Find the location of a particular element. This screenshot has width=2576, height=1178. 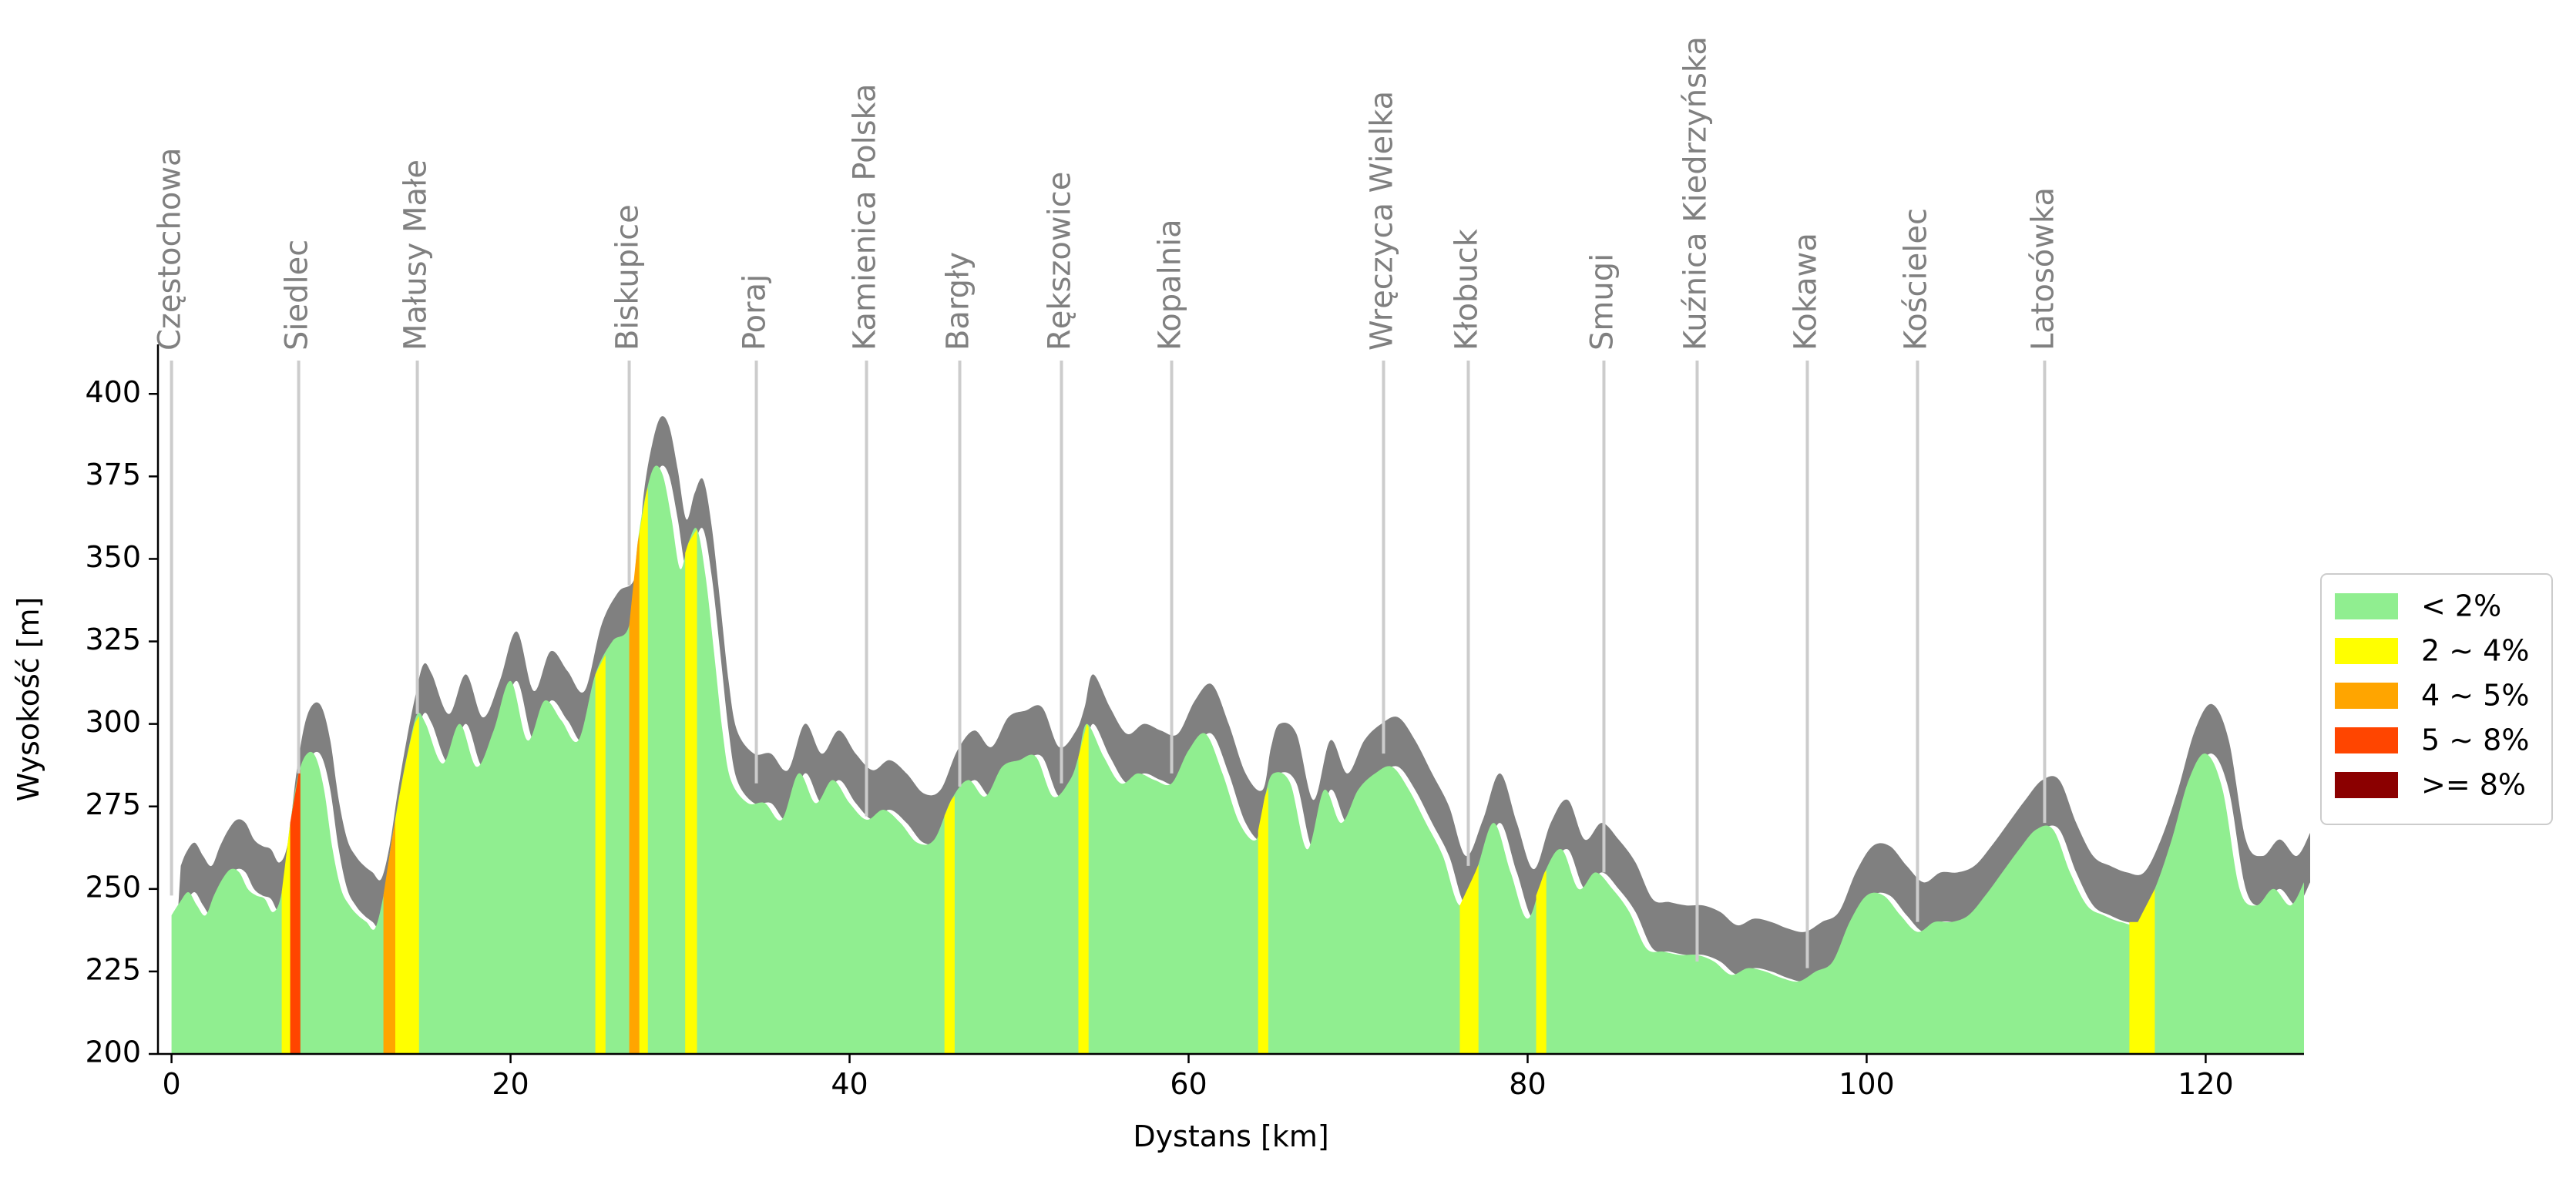

waypoint-label-6: Kamienica Polska is located at coordinates (865, 217).